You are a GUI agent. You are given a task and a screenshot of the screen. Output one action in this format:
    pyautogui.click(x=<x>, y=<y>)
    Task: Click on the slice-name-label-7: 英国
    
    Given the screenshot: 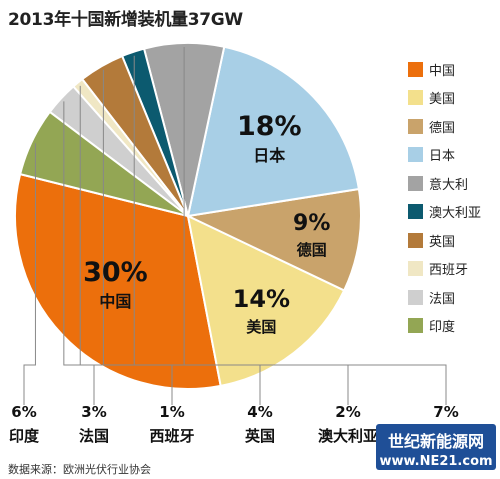 What is the action you would take?
    pyautogui.click(x=260, y=436)
    